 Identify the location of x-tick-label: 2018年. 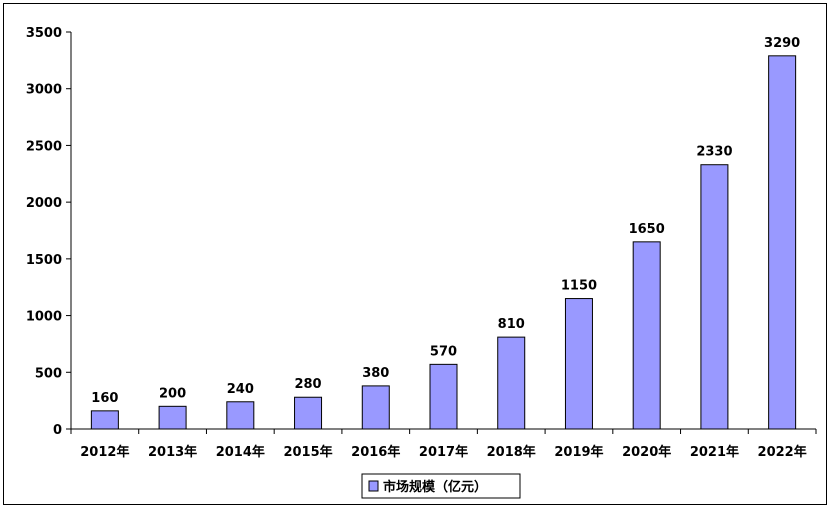
(511, 452).